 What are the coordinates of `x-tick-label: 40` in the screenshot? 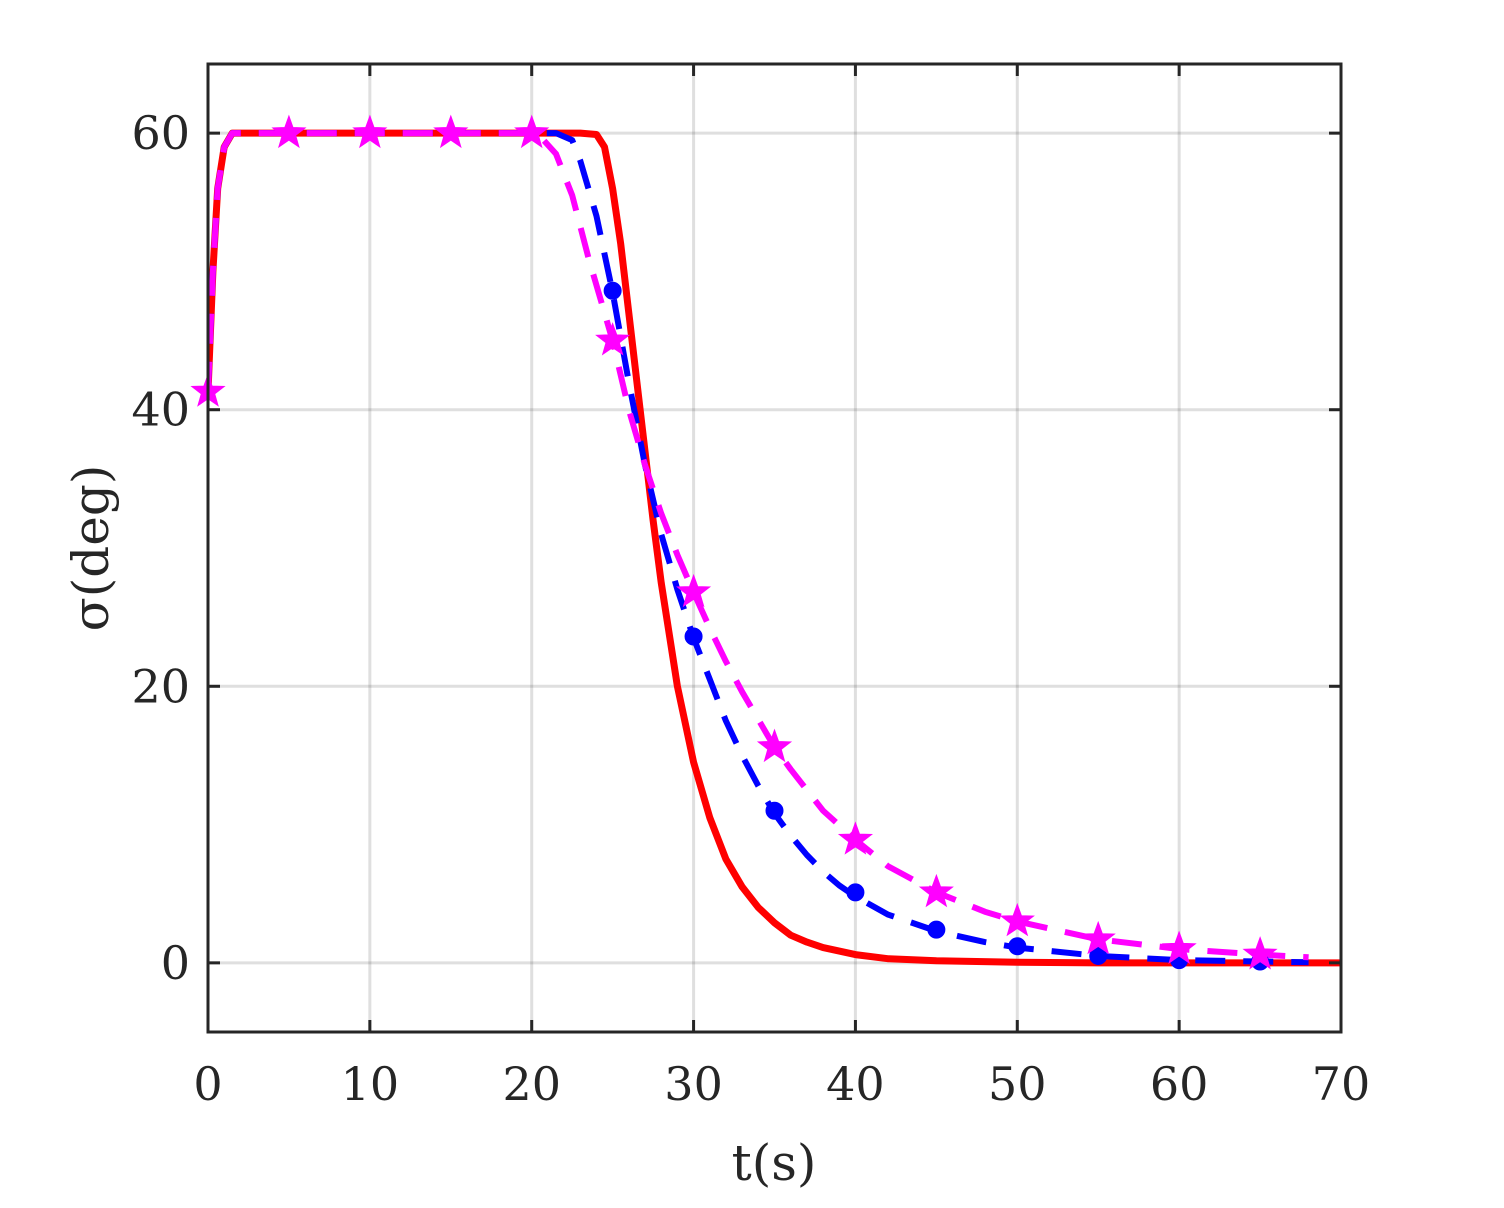 It's located at (855, 1084).